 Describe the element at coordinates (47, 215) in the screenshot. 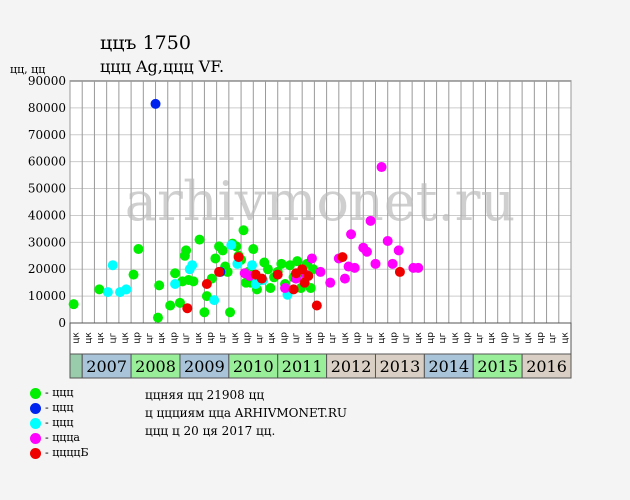

I see `y-tick-label: 40000` at that location.